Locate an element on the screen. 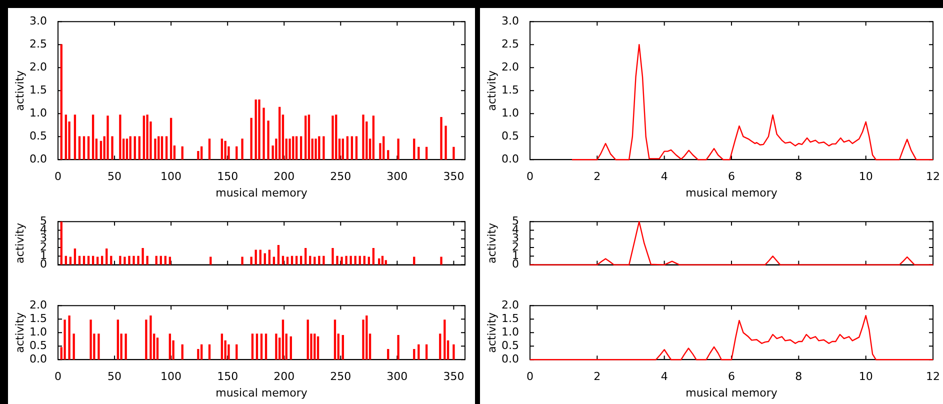 The image size is (943, 404). y-tick-label: 0.0 is located at coordinates (510, 359).